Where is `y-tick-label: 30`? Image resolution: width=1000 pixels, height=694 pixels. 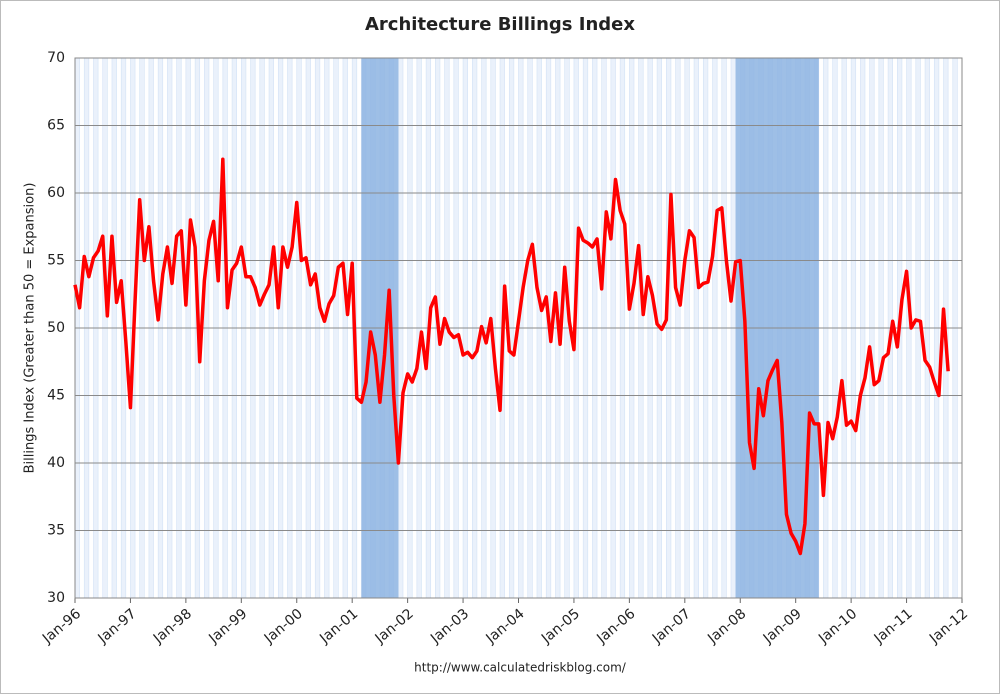 y-tick-label: 30 is located at coordinates (56, 598).